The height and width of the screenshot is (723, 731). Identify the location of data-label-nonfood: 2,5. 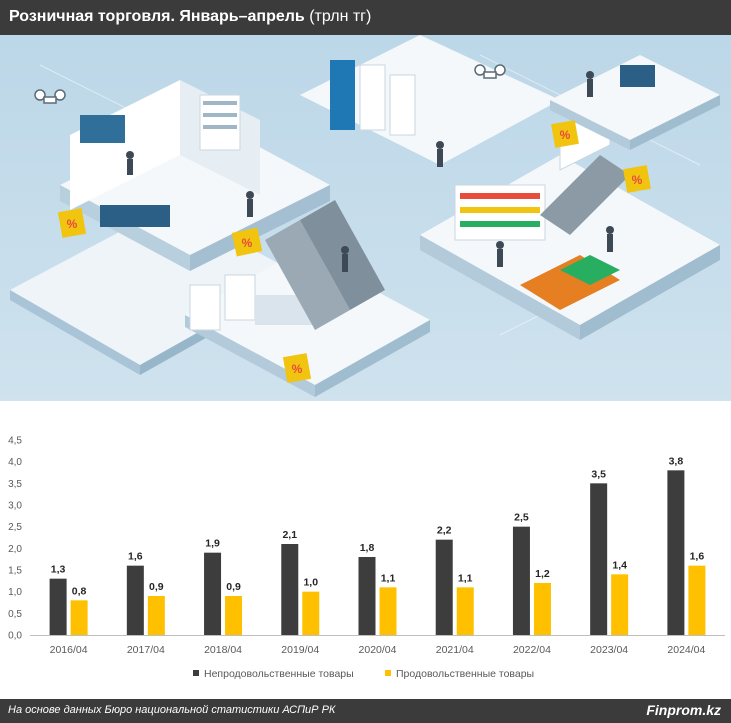
(521, 518).